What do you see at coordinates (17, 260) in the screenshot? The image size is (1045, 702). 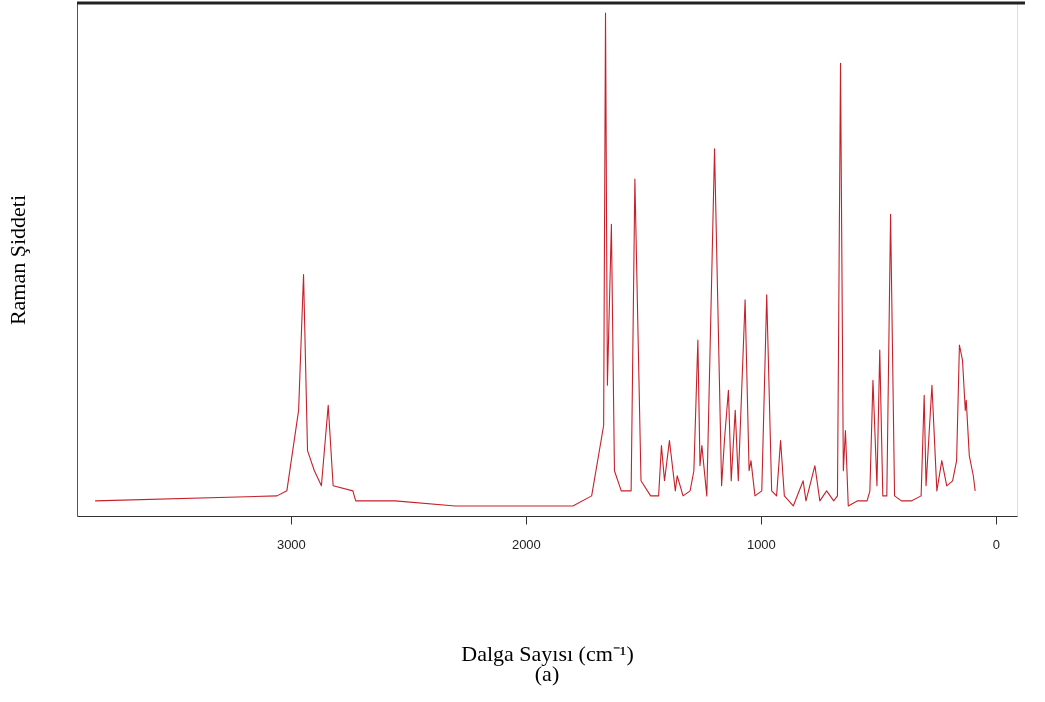 I see `y-axis-title: Raman Şiddeti` at bounding box center [17, 260].